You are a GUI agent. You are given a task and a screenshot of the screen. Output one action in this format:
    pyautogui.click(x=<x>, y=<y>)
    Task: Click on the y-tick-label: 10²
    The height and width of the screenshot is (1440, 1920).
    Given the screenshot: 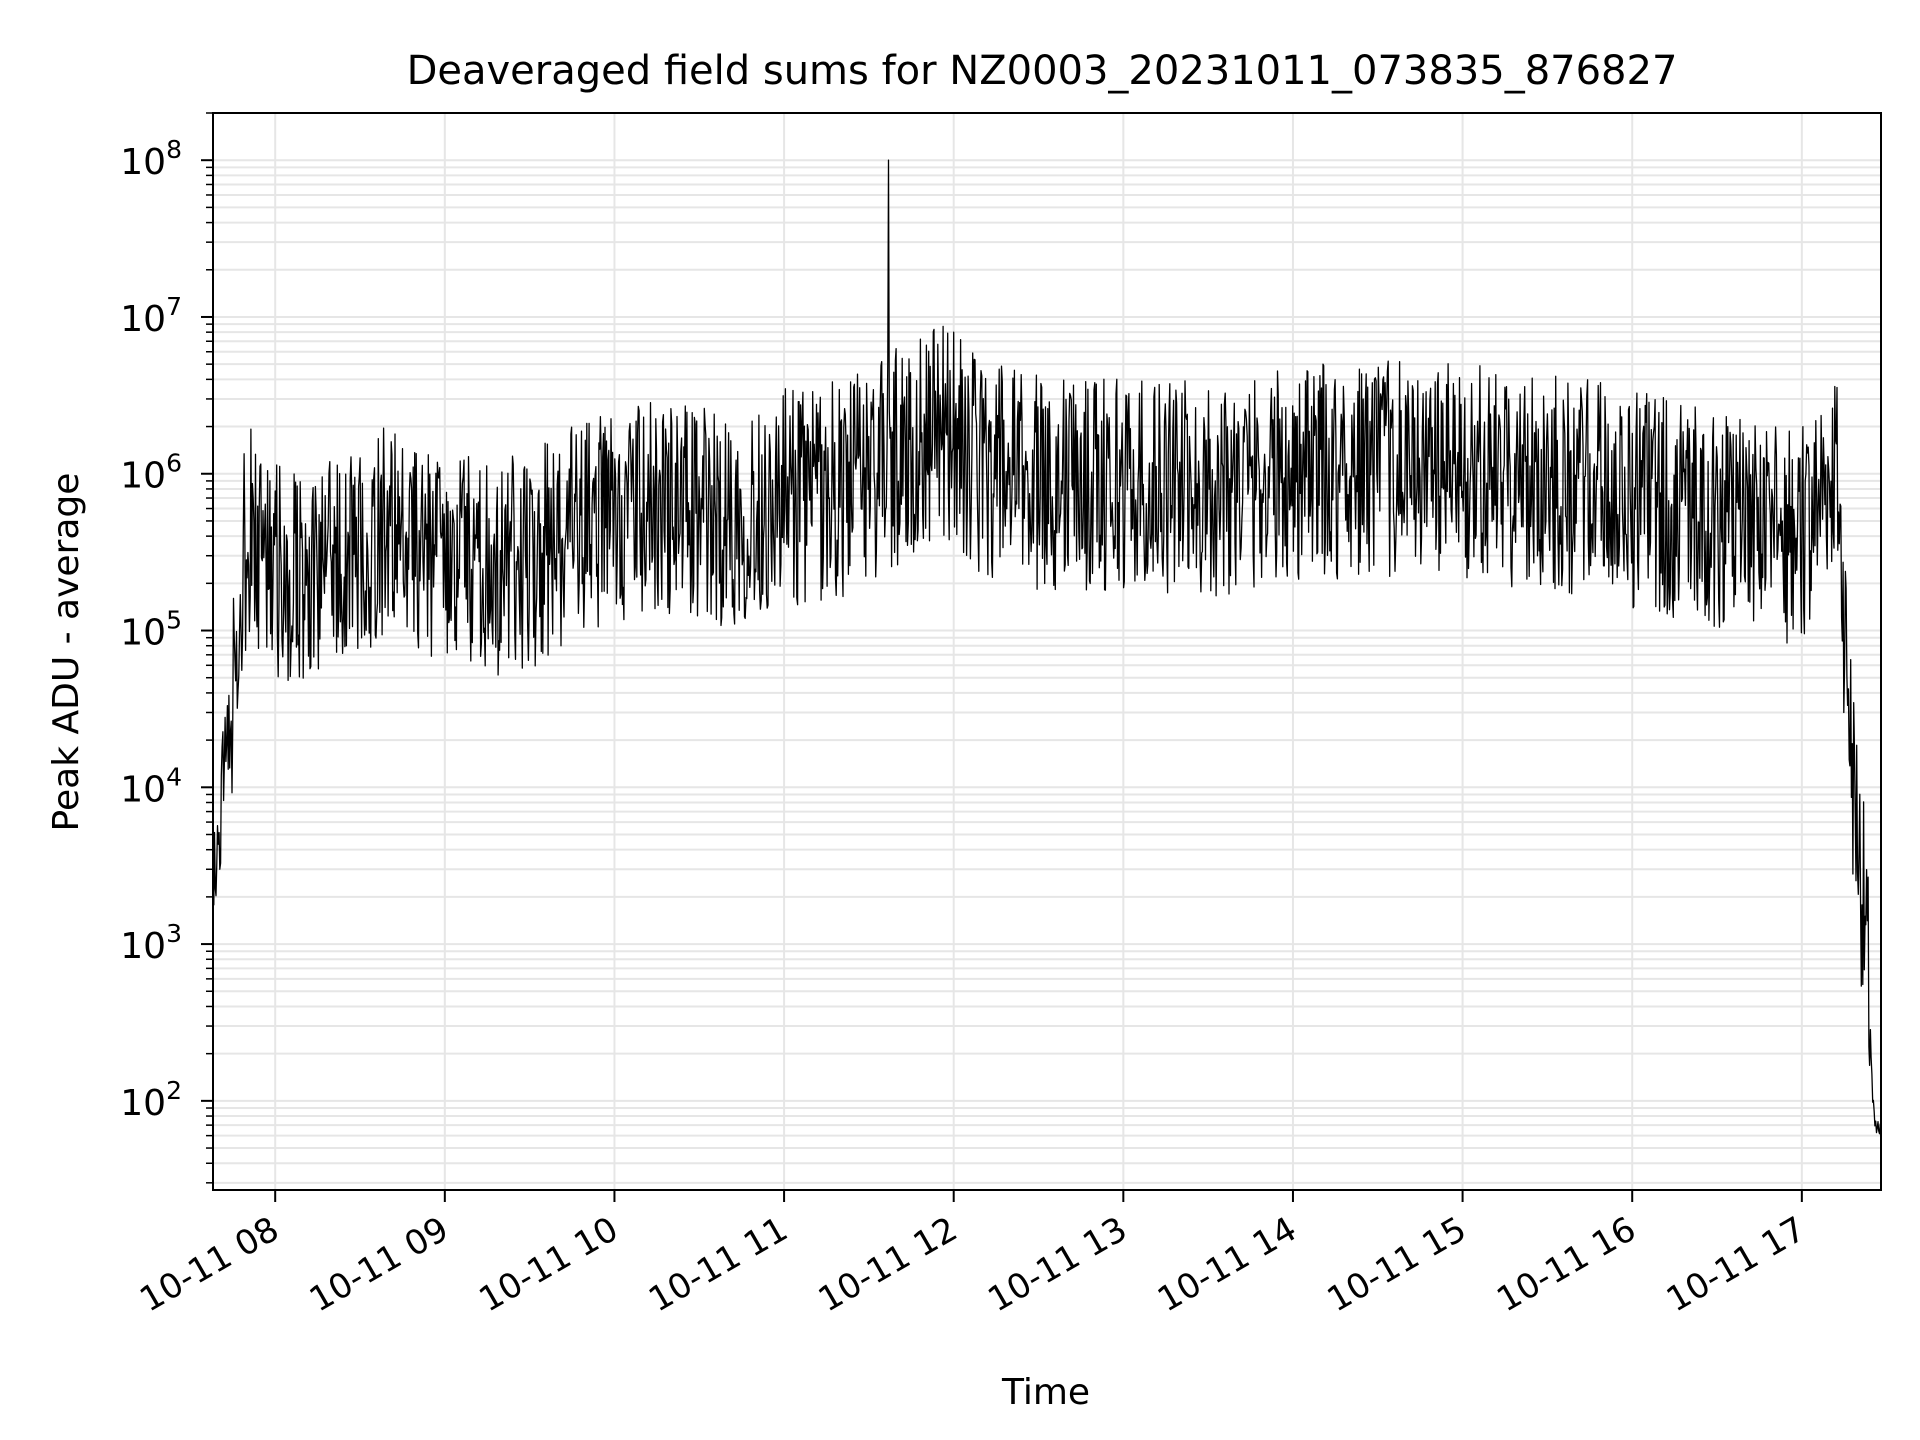 What is the action you would take?
    pyautogui.click(x=151, y=1100)
    